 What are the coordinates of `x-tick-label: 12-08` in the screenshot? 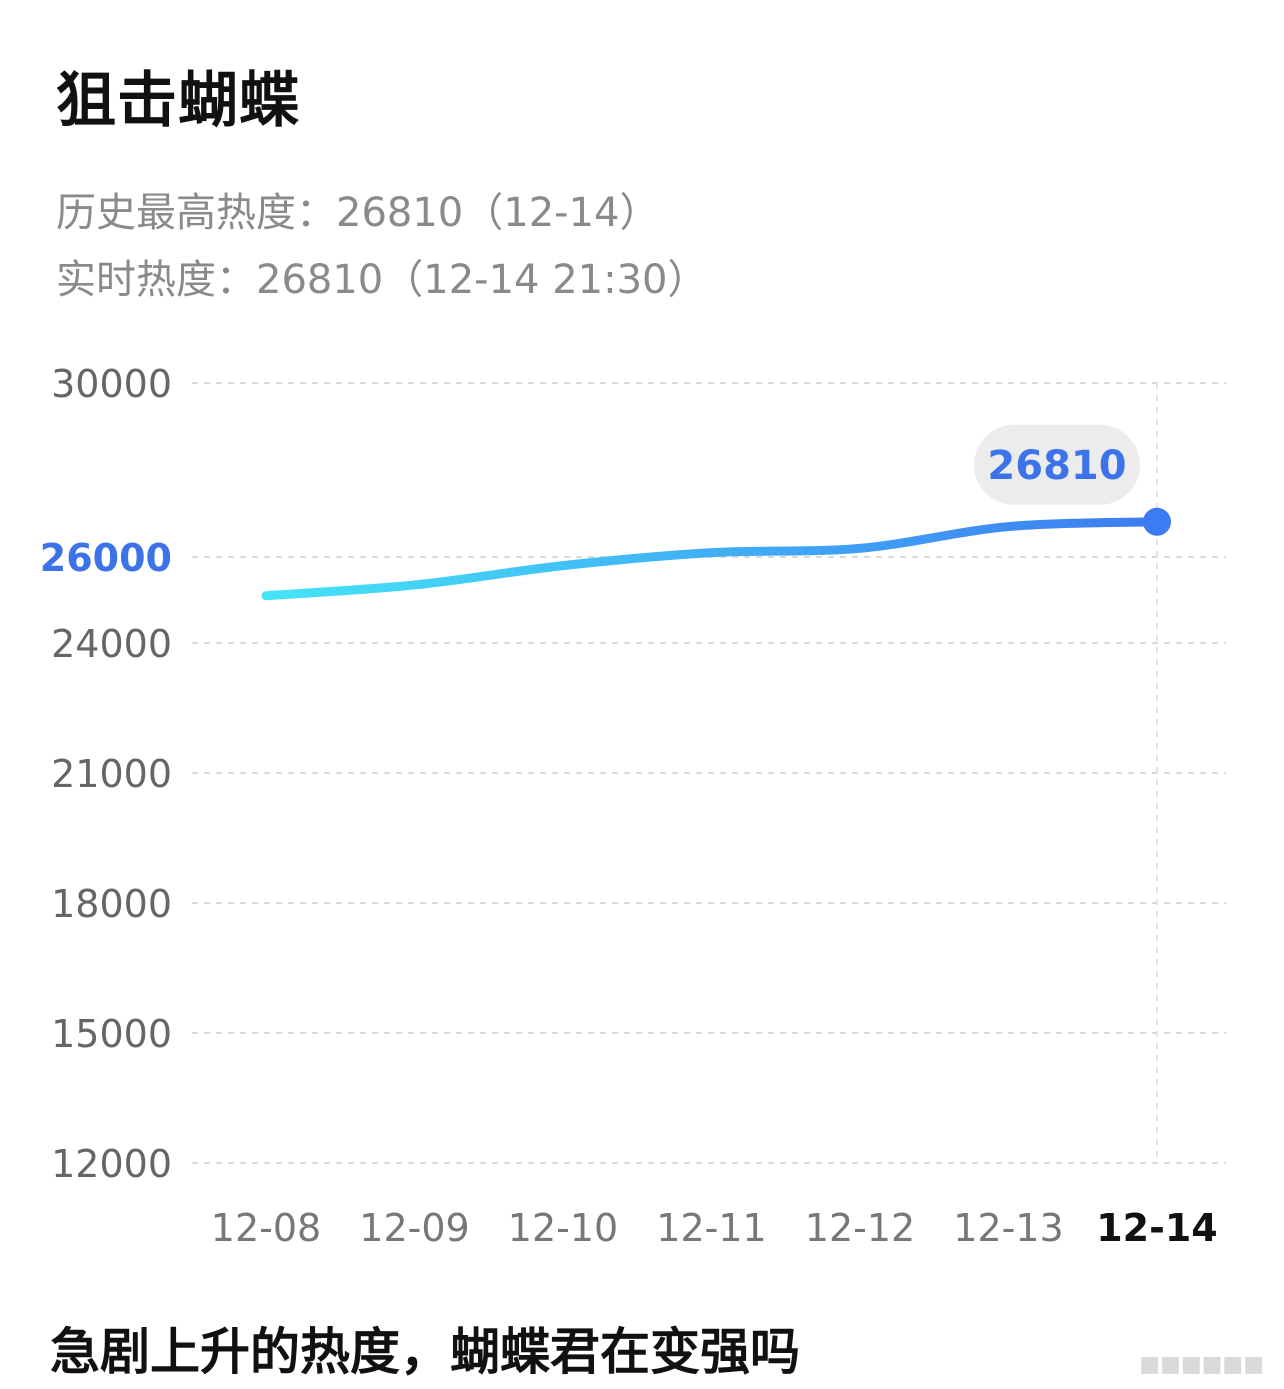 It's located at (266, 1228).